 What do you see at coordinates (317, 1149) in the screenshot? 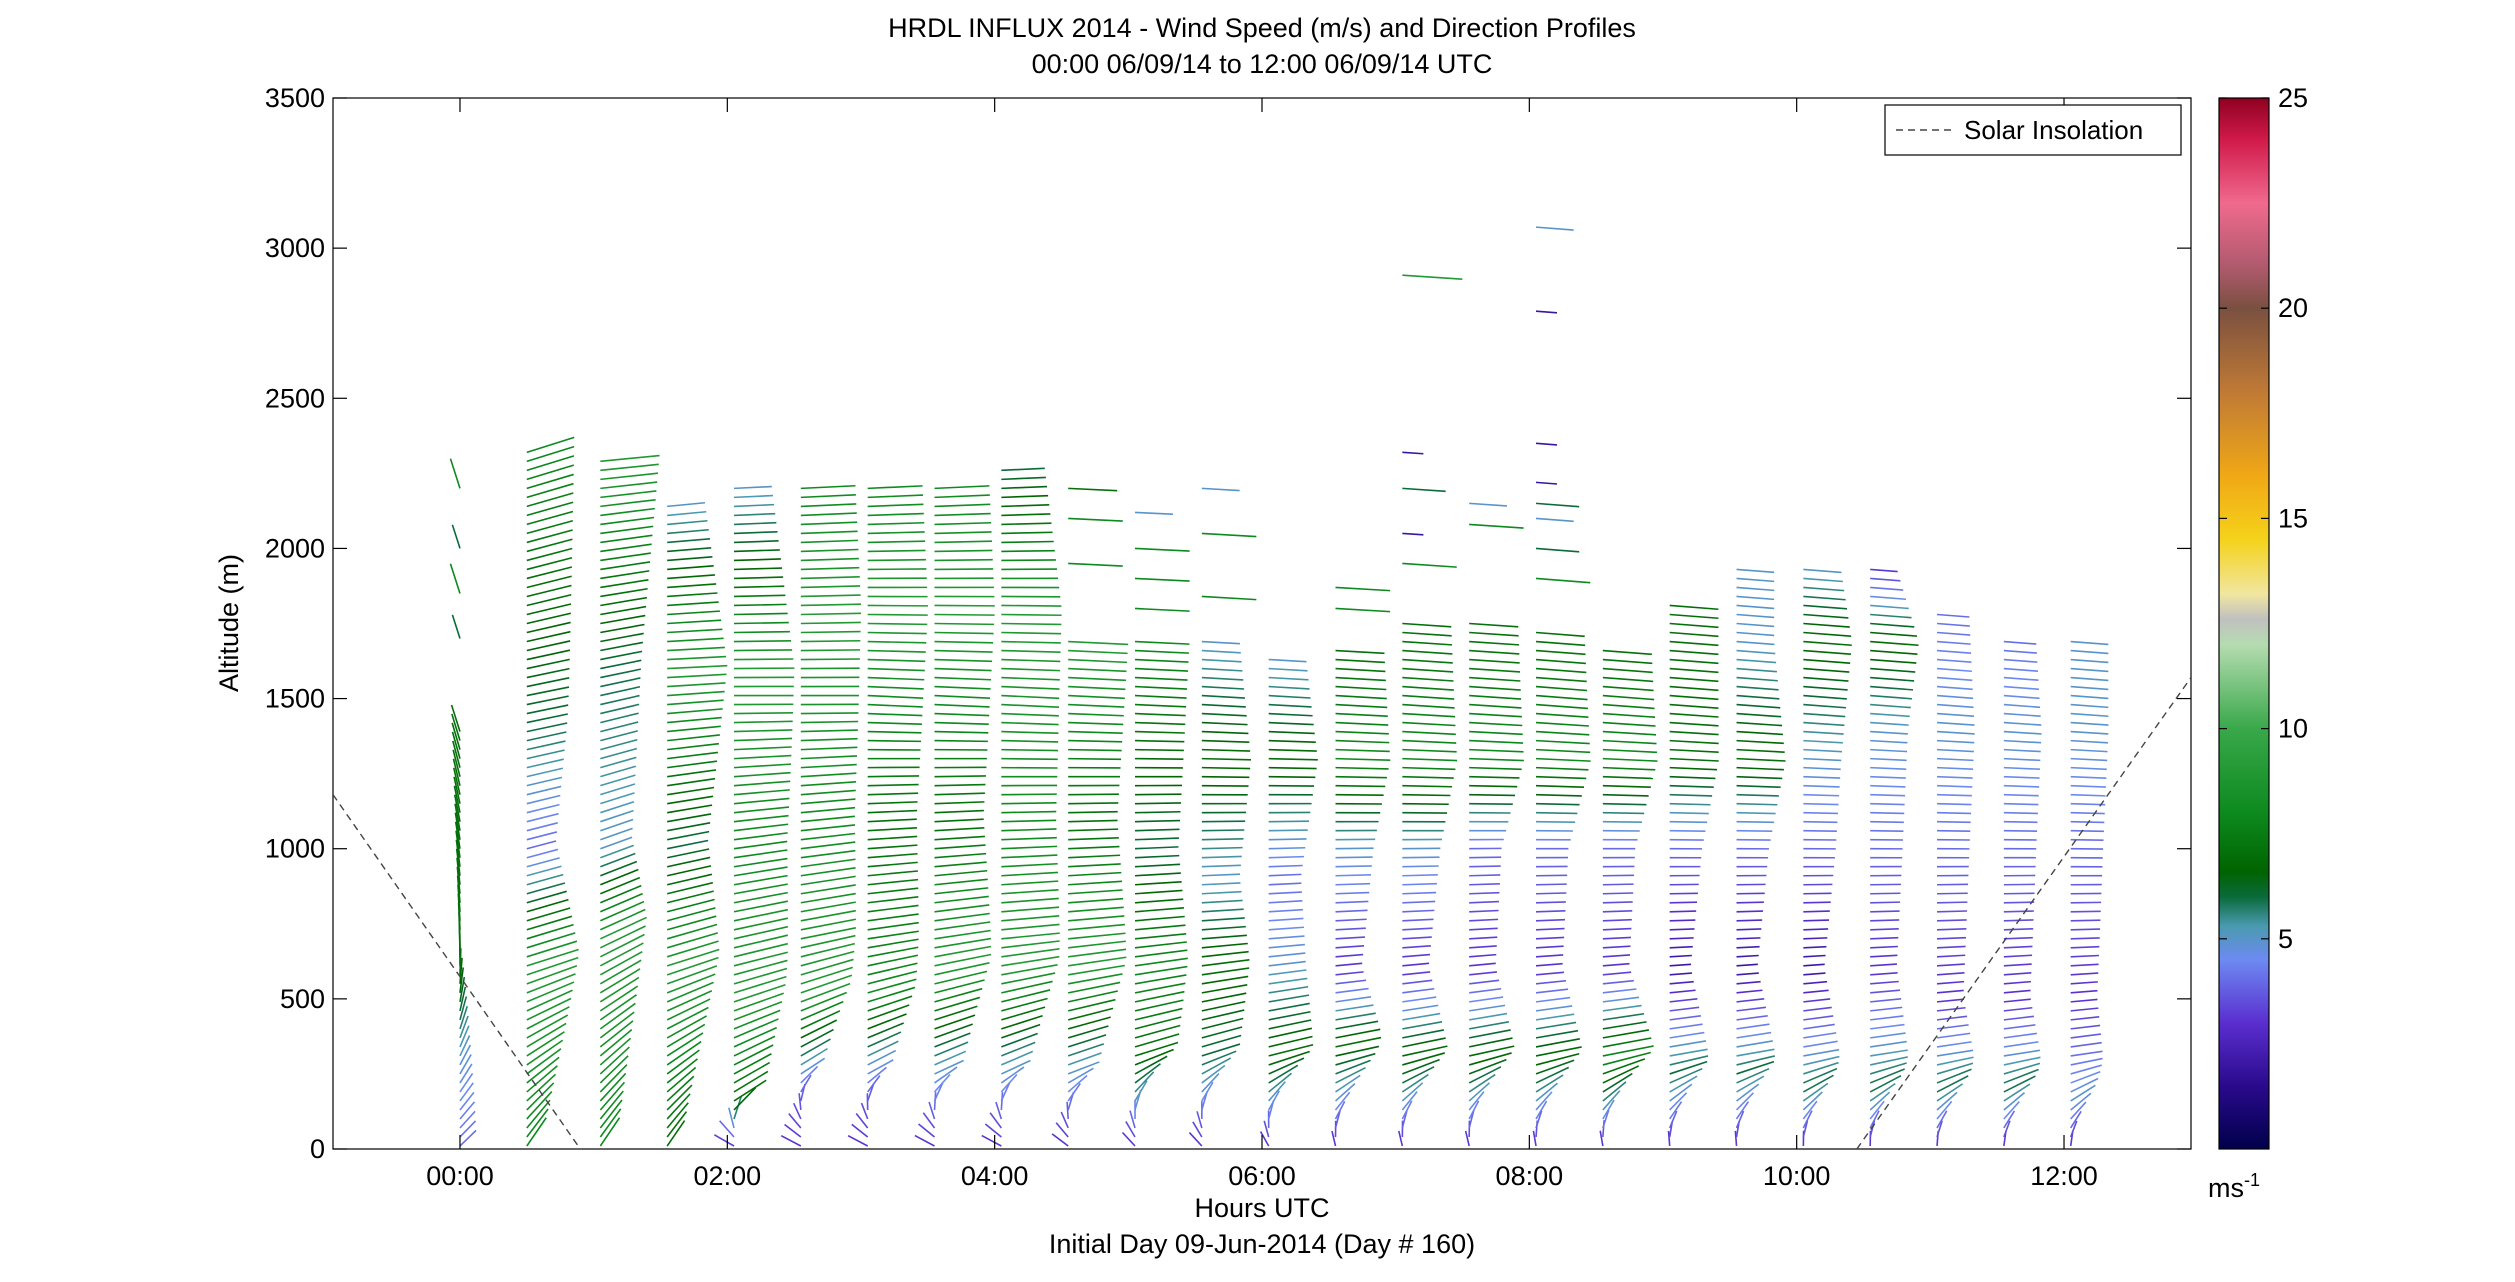
I see `y-tick-label: 0` at bounding box center [317, 1149].